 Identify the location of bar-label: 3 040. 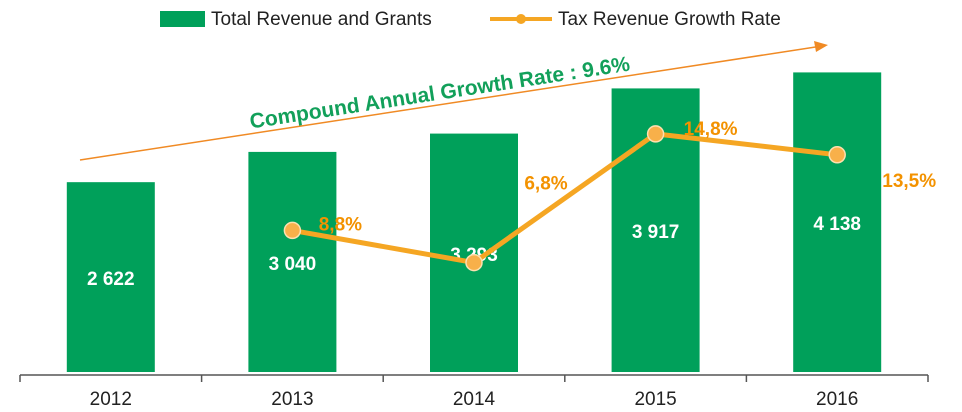
(293, 264).